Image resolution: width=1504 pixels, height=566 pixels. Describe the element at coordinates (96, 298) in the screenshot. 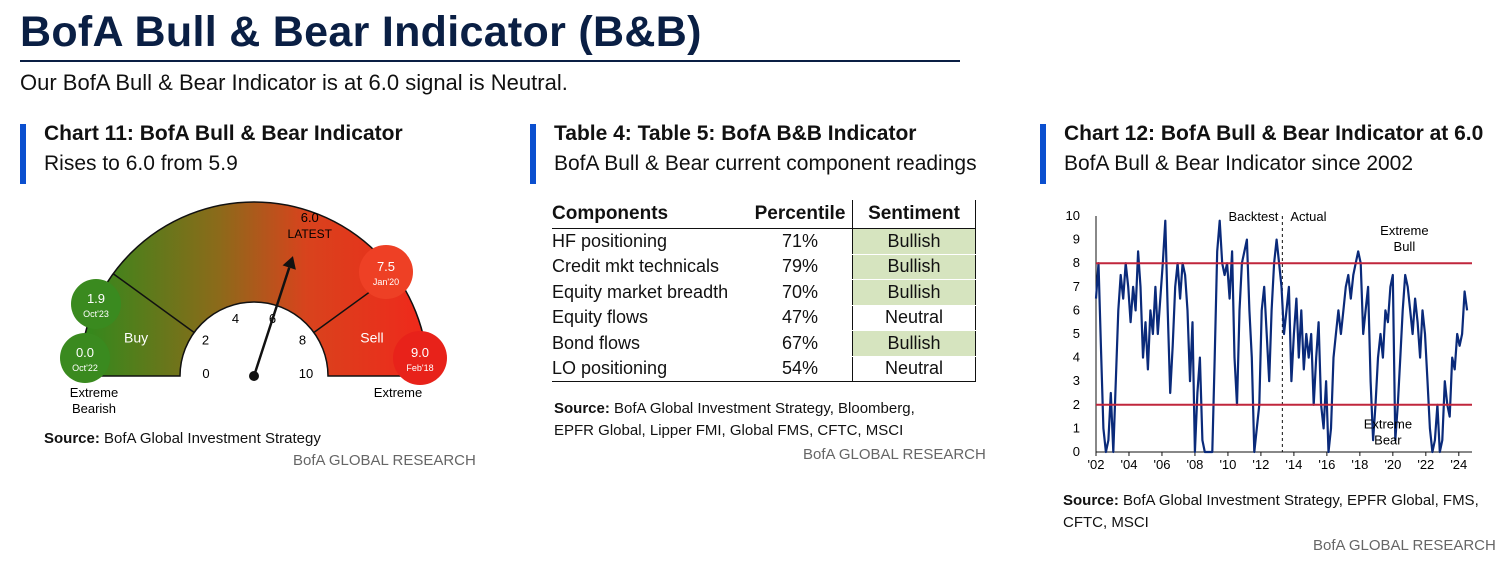

I see `gauge-marker-value: 1.9` at that location.